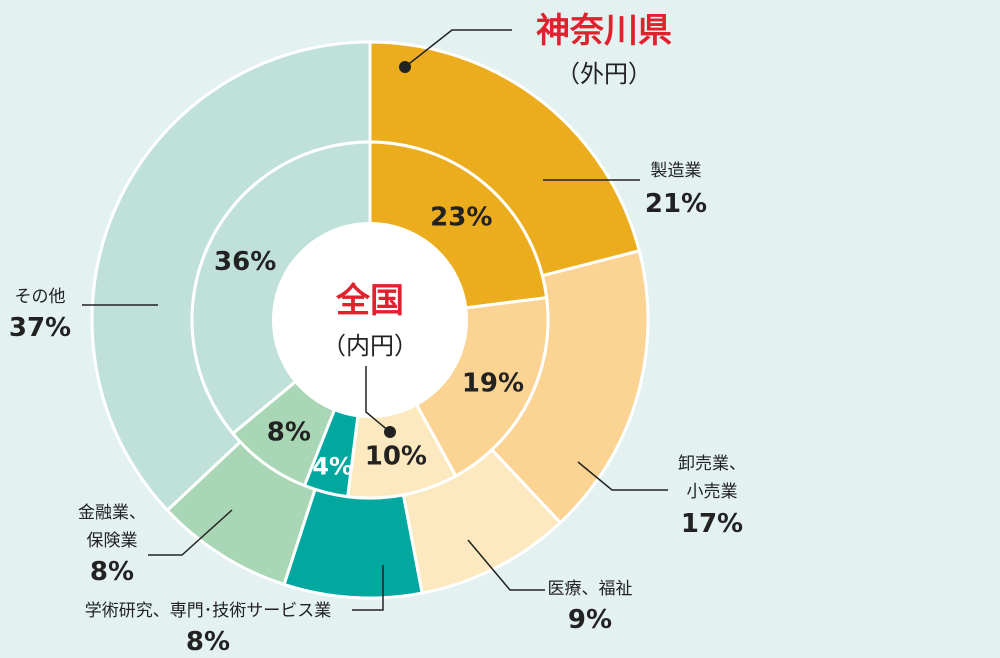 This screenshot has height=658, width=1000. Describe the element at coordinates (712, 464) in the screenshot. I see `label-wholesale-line1: 卸売業、` at that location.